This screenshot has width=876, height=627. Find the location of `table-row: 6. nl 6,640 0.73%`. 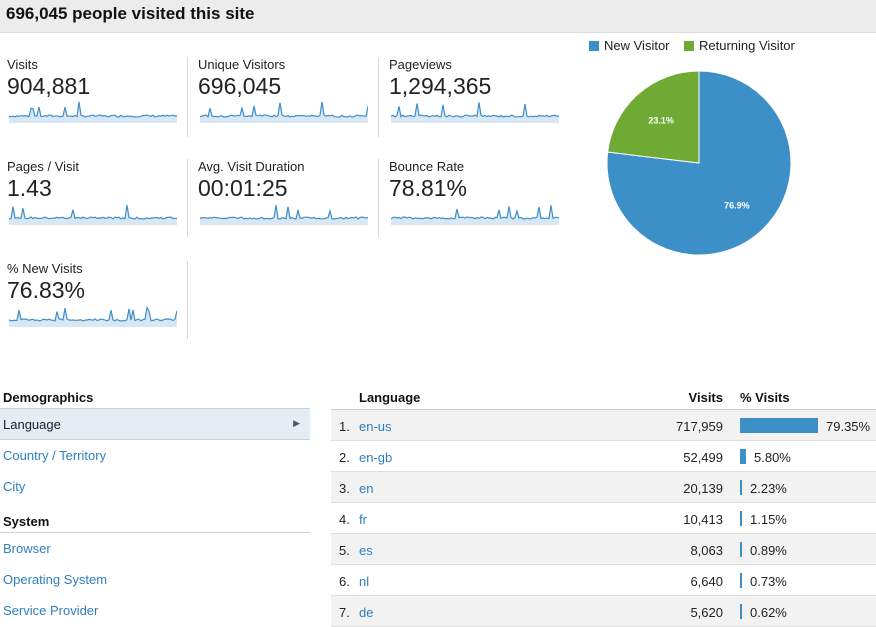

table-row: 6. nl 6,640 0.73% is located at coordinates (603, 580).